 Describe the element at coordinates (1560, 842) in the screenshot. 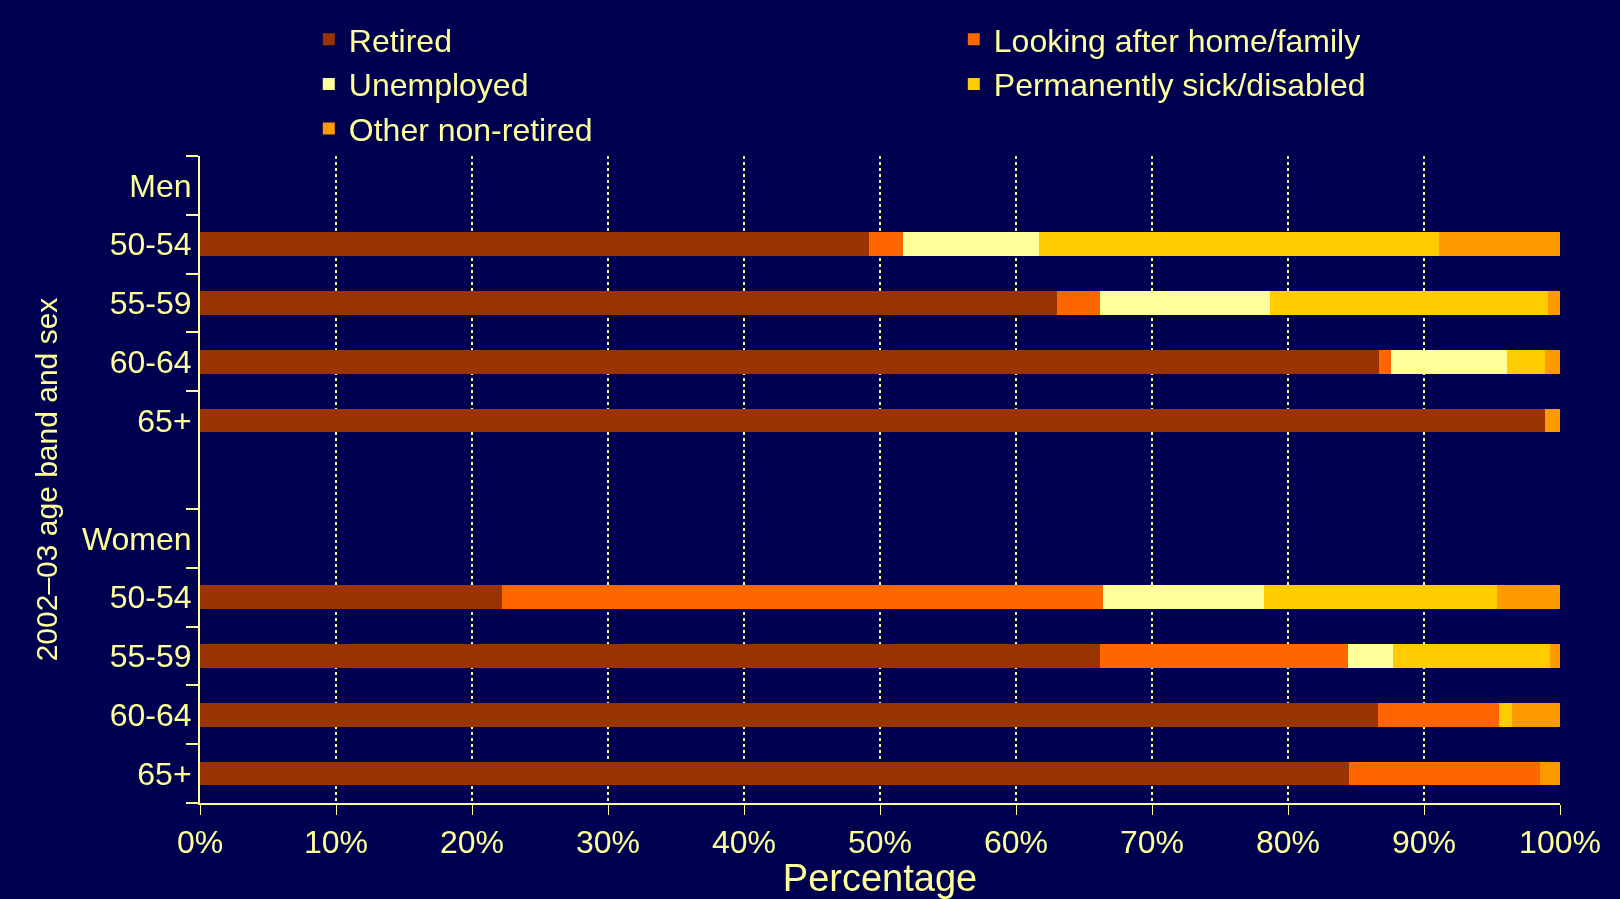

I see `x-tick-label: 100%` at that location.